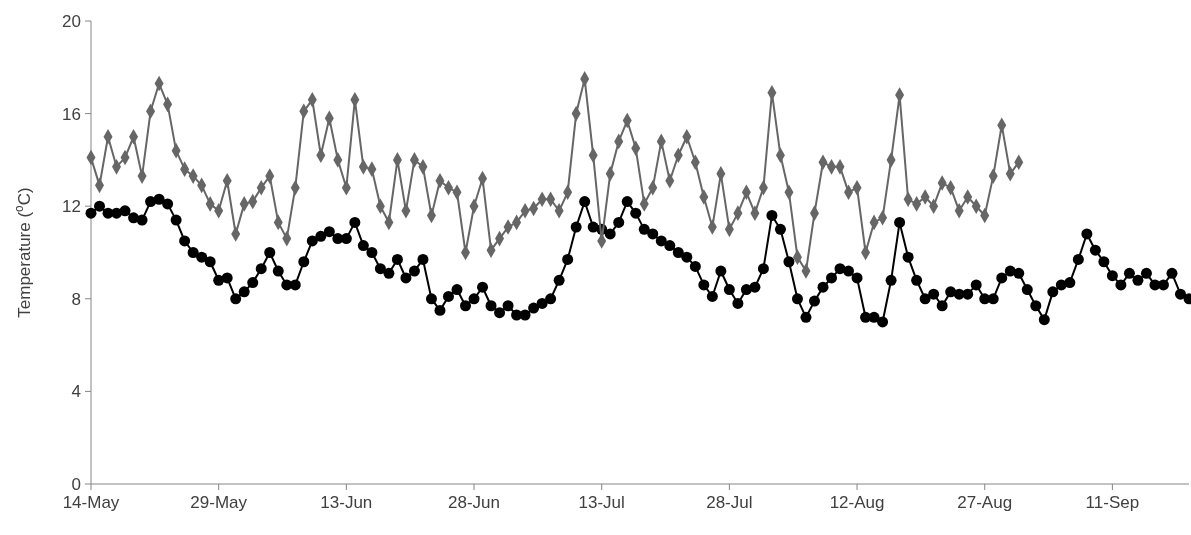 This screenshot has height=535, width=1191. I want to click on x-tick-label: 11-Sep, so click(1112, 502).